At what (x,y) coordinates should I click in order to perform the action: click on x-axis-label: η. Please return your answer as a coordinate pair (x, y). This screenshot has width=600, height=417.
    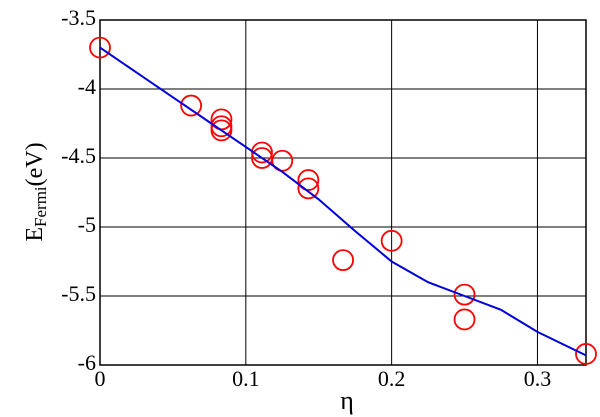
    Looking at the image, I should click on (347, 400).